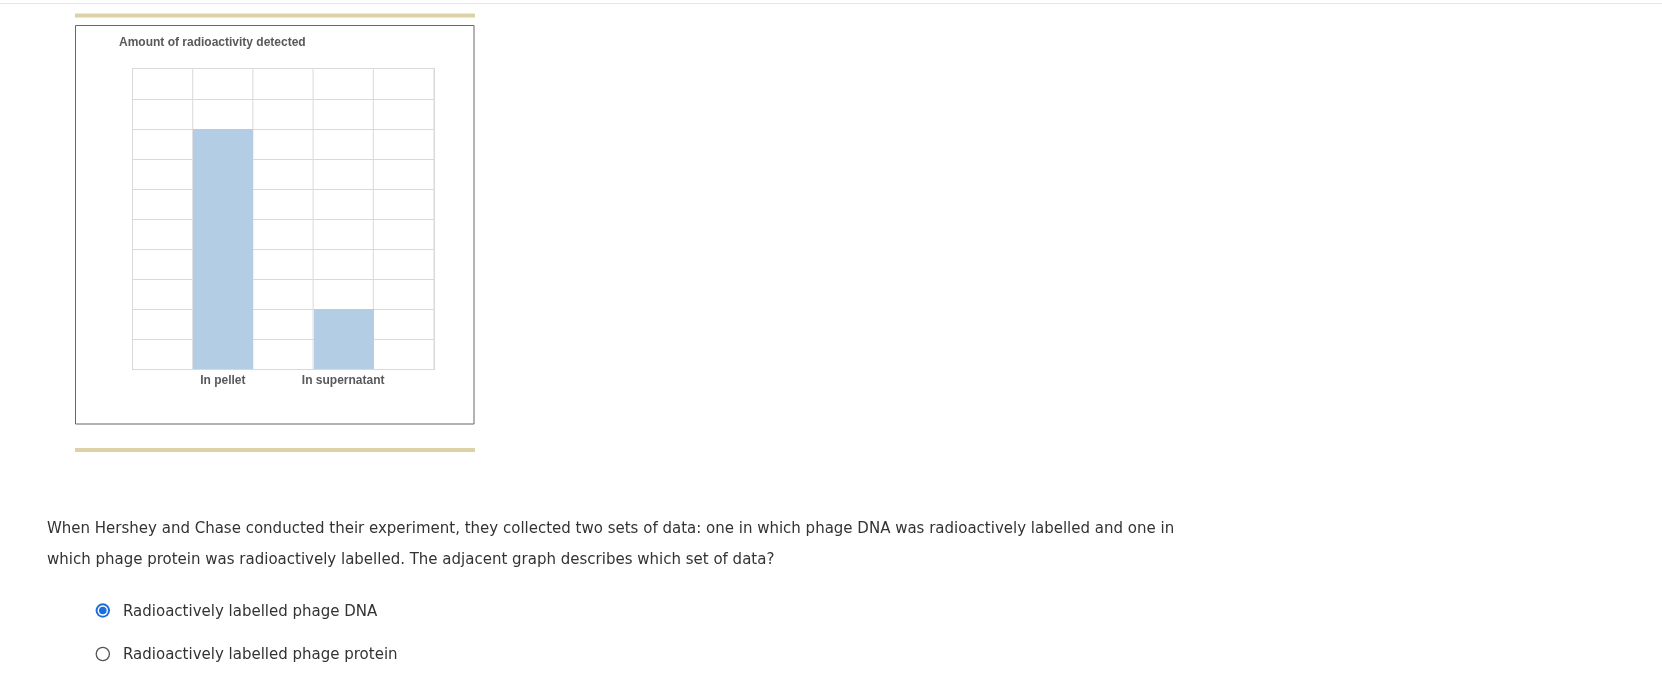 The image size is (1662, 696). I want to click on text: When Hershey and Chase conducted their experiment, they collected two sets of data: one in which phage DNA was radioactively labelled and one in which phage protein was radioactively labelled. The adjacent graph describes which set of data?, so click(611, 543).